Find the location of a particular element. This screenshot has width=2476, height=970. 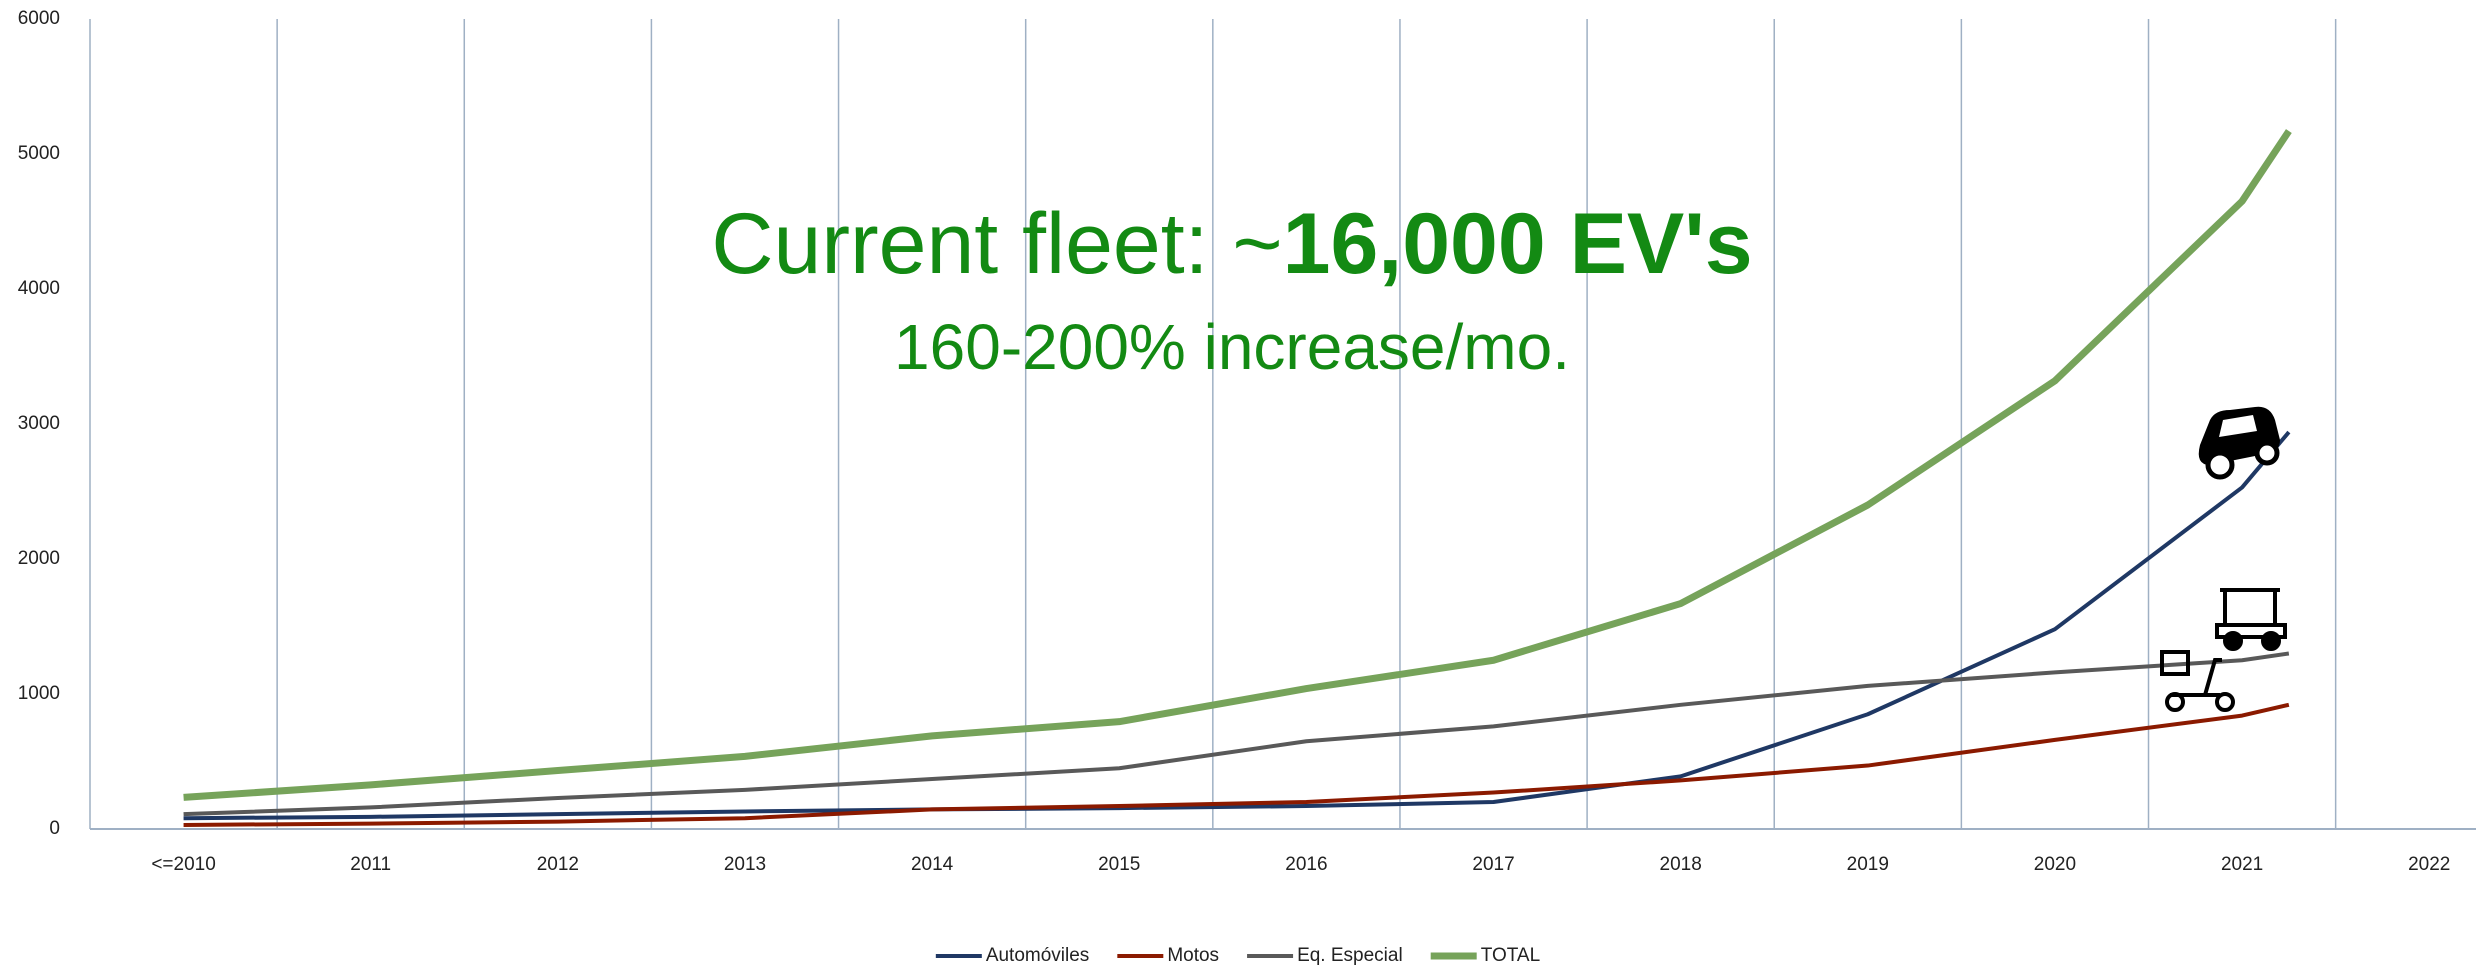

y-tick-label: 4000 is located at coordinates (39, 288).